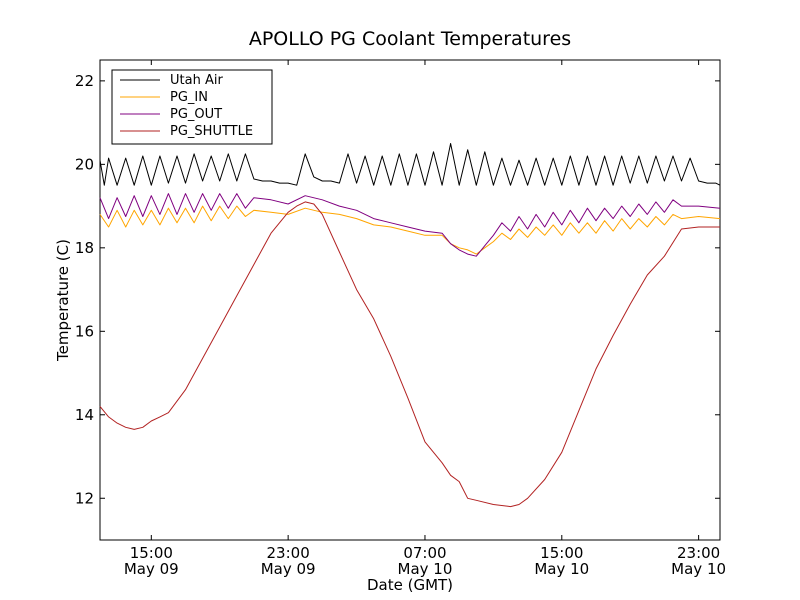  I want to click on legend-box, so click(192, 107).